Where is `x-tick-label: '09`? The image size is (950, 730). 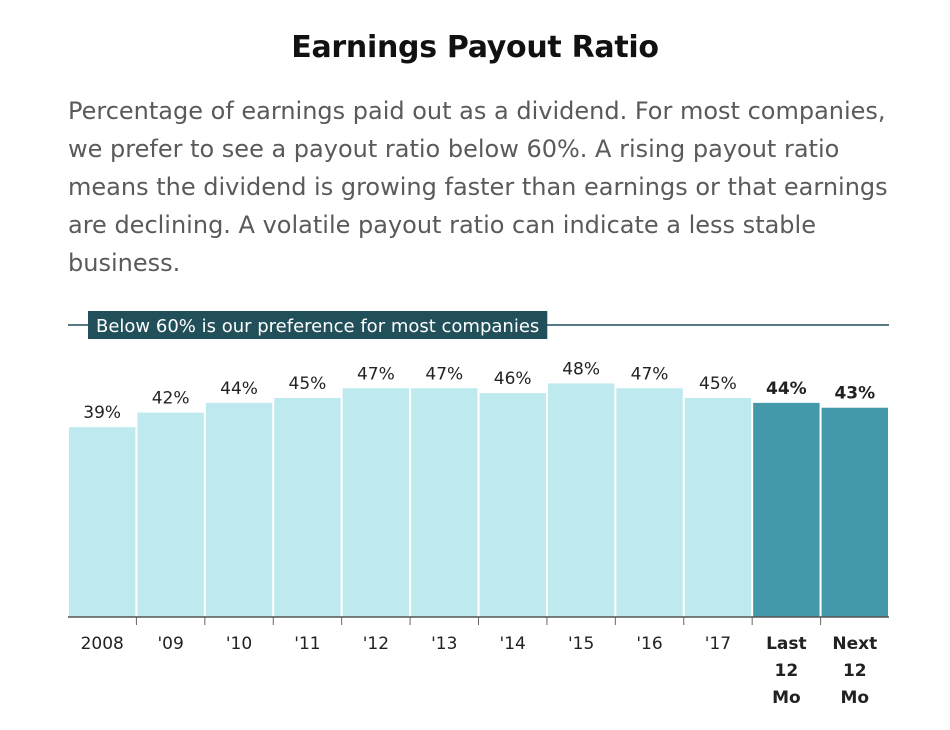
x-tick-label: '09 is located at coordinates (170, 644).